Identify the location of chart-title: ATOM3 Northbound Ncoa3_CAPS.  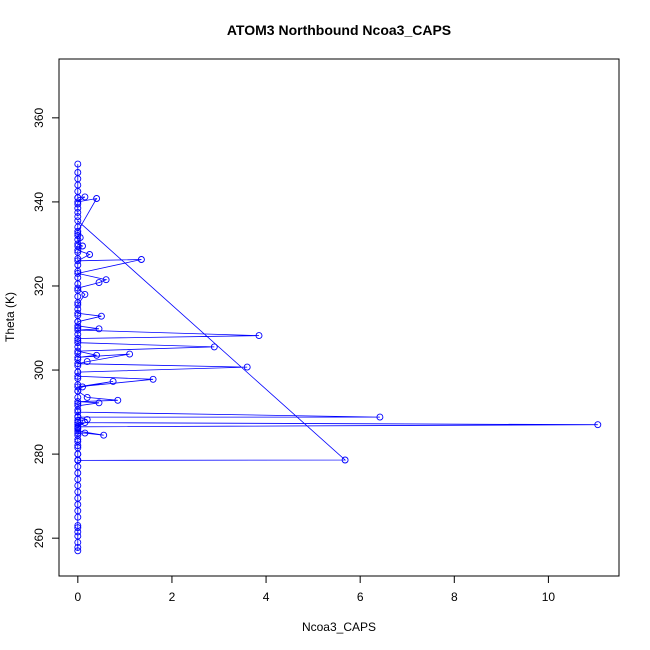
(339, 30).